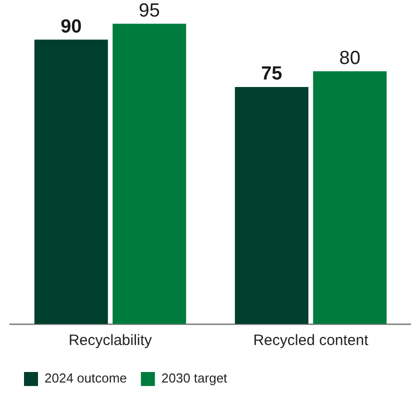 The image size is (411, 400). Describe the element at coordinates (149, 11) in the screenshot. I see `data-label: 95` at that location.